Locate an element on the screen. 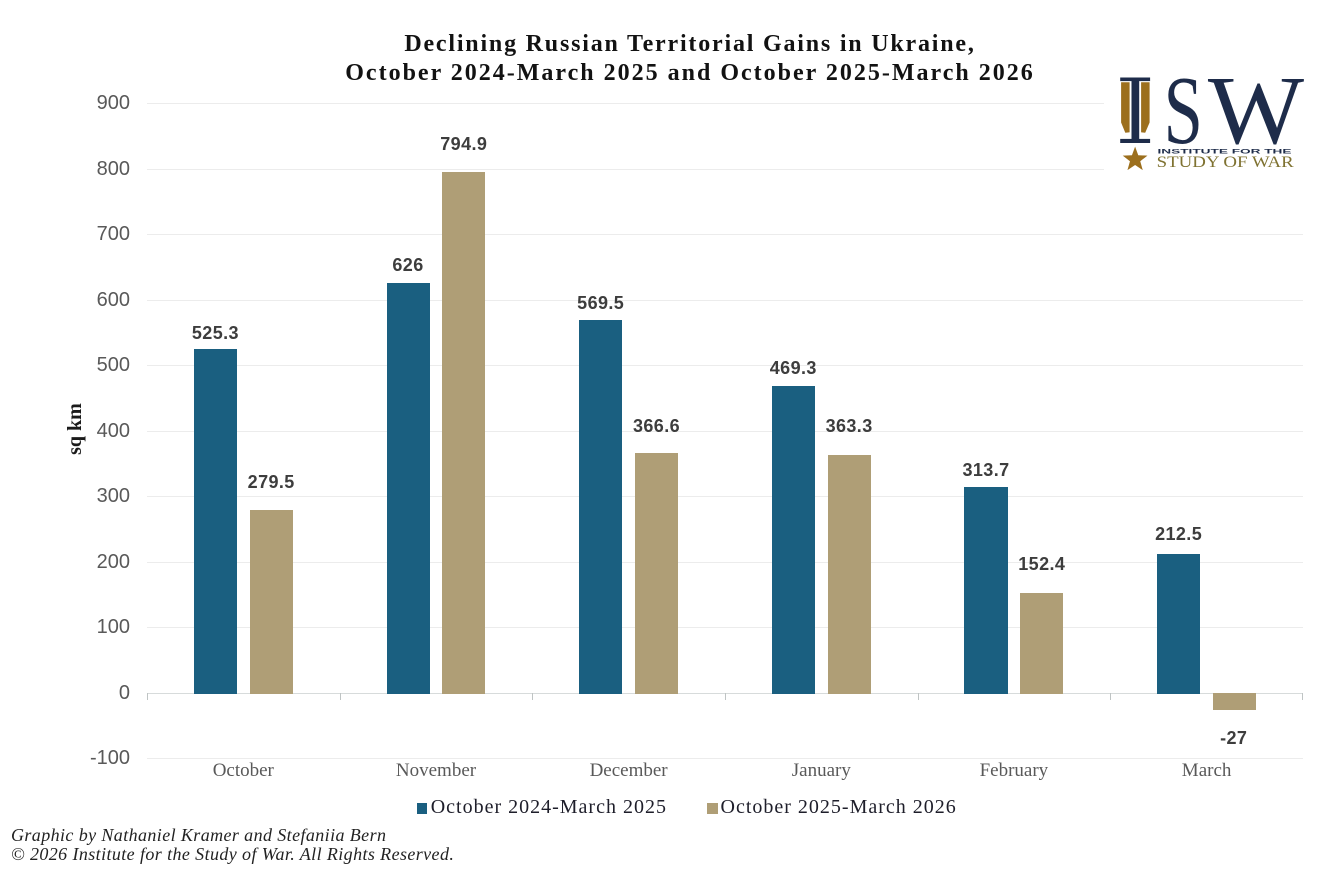  svg-text: INSTITUTE FOR THE is located at coordinates (1225, 151).